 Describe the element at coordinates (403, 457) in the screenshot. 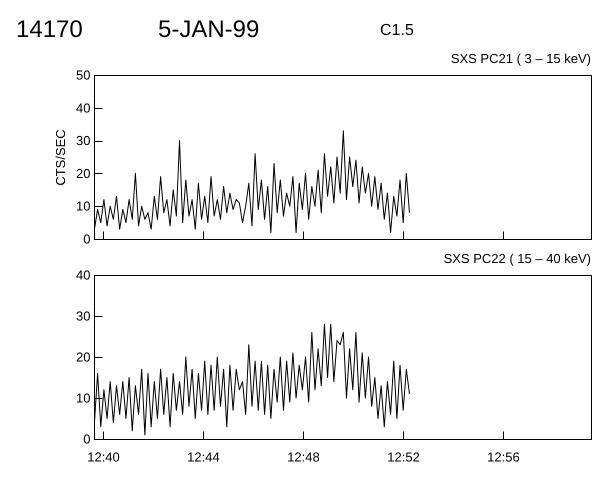

I see `x-tick-label: 12:52` at that location.